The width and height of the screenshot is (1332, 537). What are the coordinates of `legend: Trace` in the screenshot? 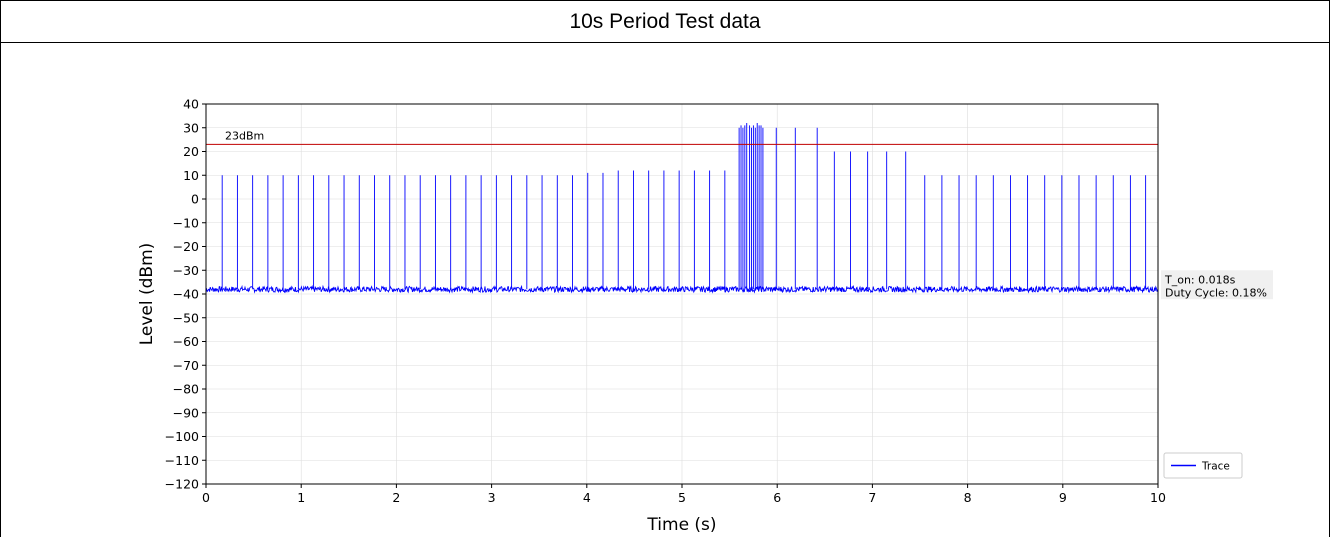 It's located at (1203, 465).